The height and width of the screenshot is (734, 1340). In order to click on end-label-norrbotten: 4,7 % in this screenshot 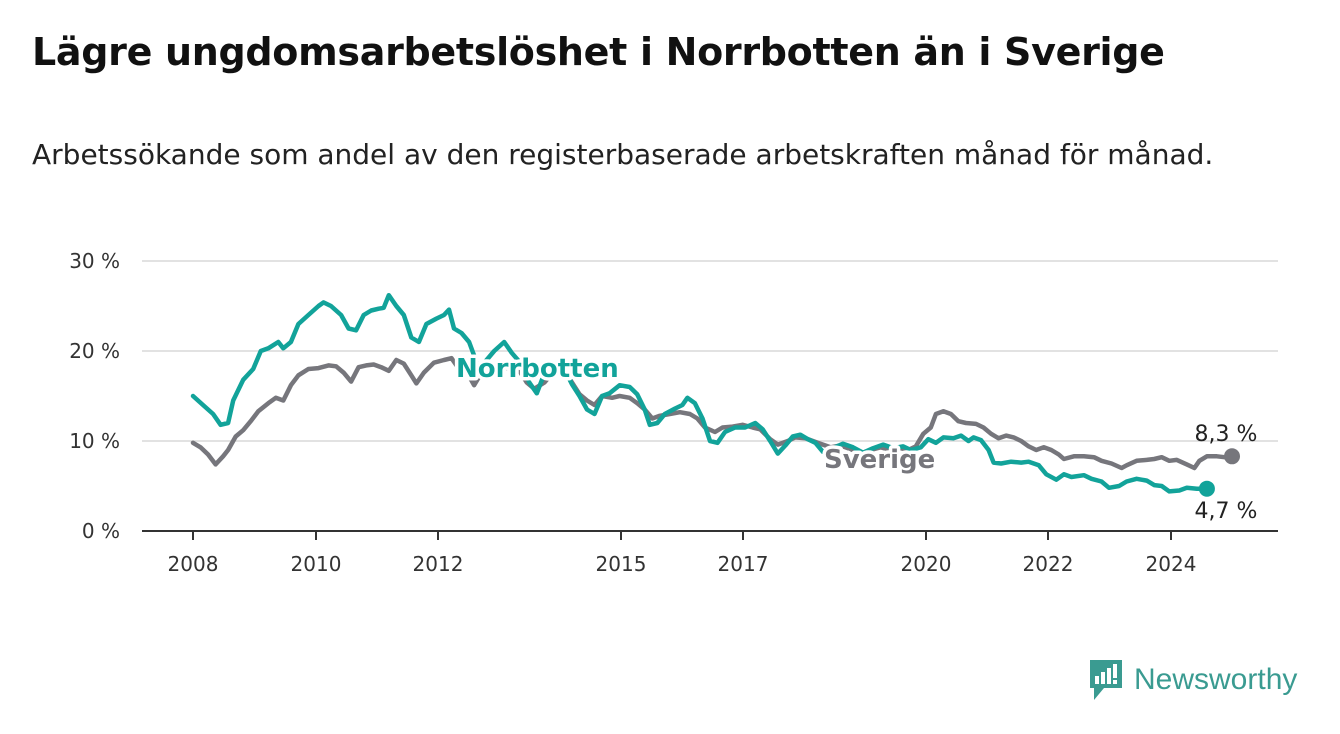, I will do `click(1226, 511)`.